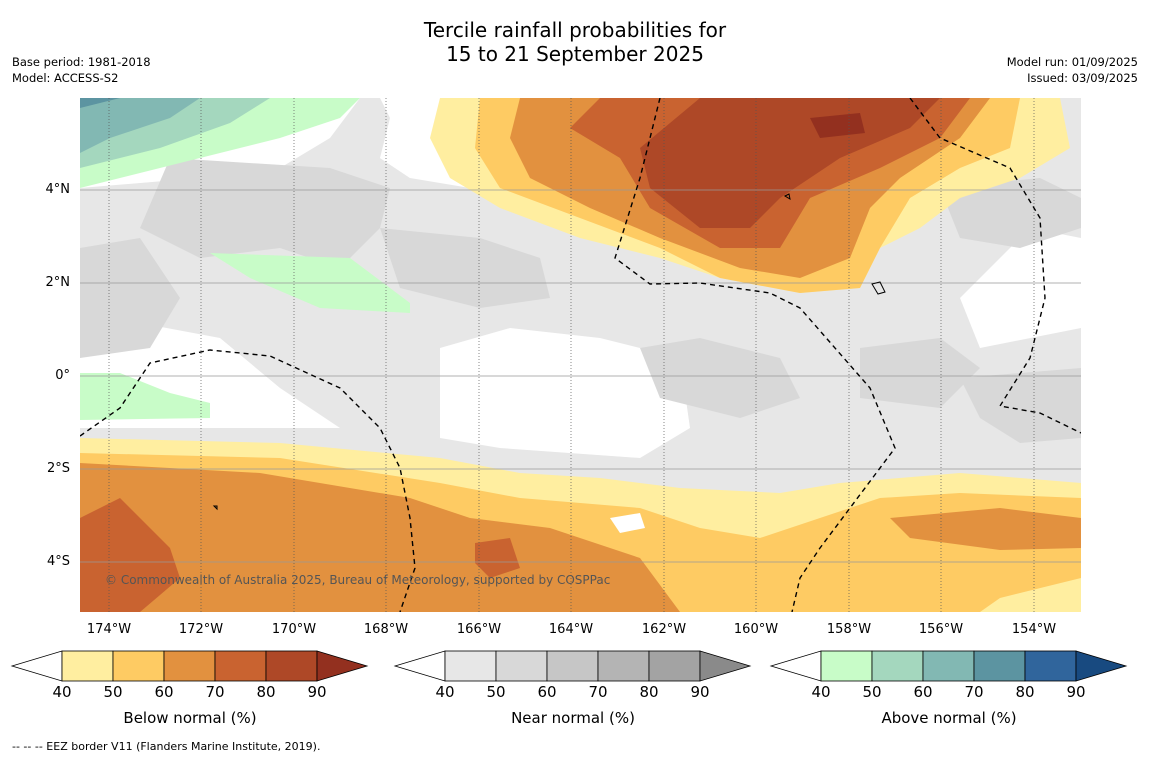  What do you see at coordinates (419, 666) in the screenshot?
I see `colorbar-near-under-arrow` at bounding box center [419, 666].